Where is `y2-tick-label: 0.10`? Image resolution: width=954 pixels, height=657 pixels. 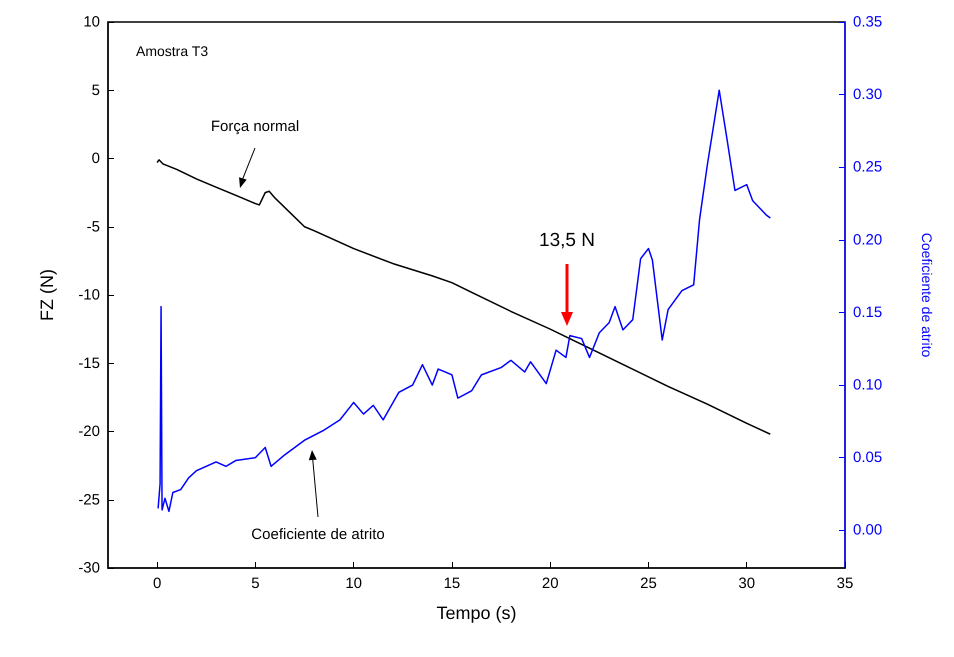
y2-tick-label: 0.10 is located at coordinates (867, 385).